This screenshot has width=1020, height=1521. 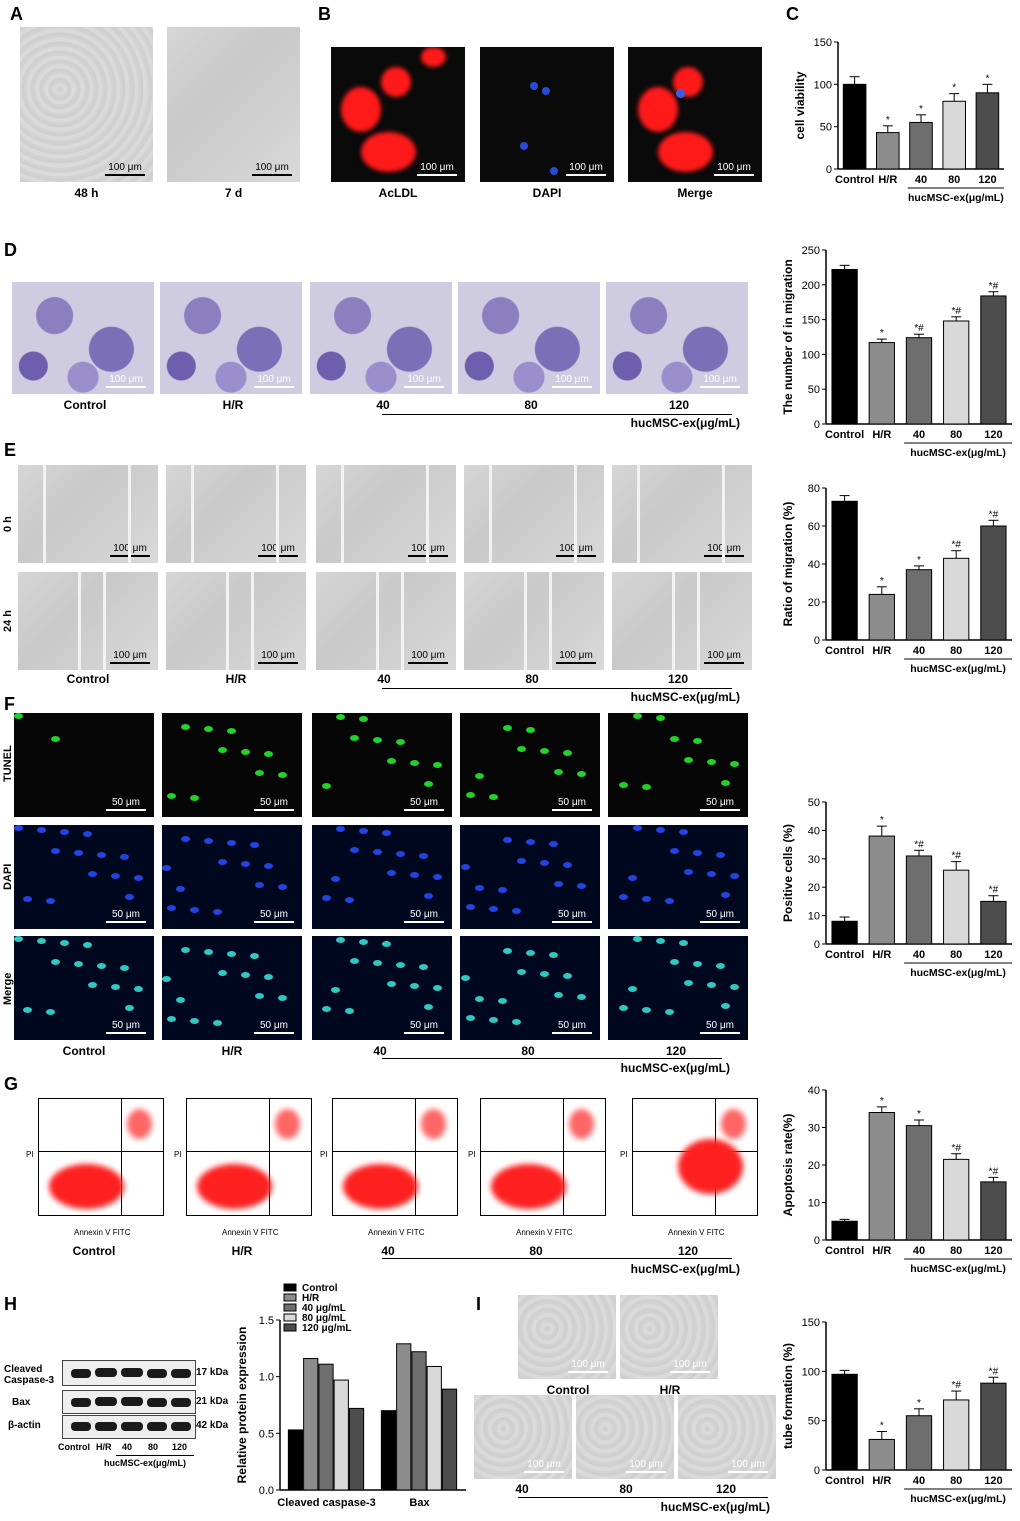 I want to click on group-line-e, so click(x=557, y=688).